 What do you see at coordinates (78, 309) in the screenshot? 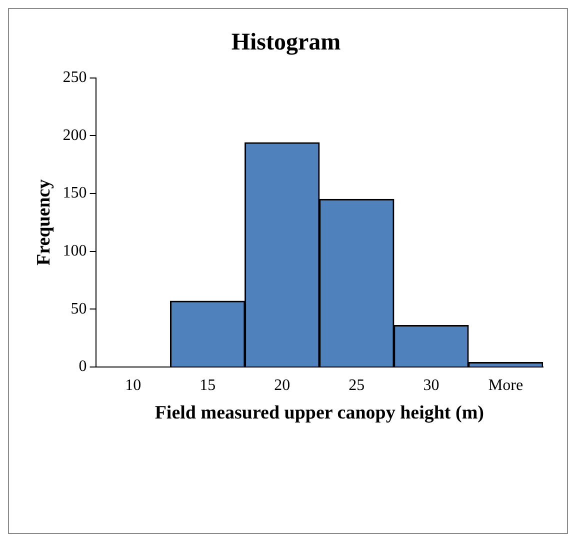
I see `y-tick-label: 50` at bounding box center [78, 309].